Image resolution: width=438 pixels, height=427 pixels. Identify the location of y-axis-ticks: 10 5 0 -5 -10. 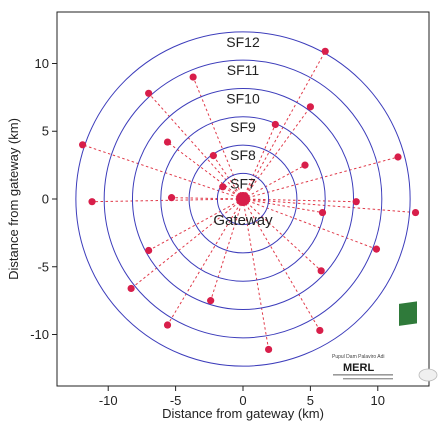
(43, 199).